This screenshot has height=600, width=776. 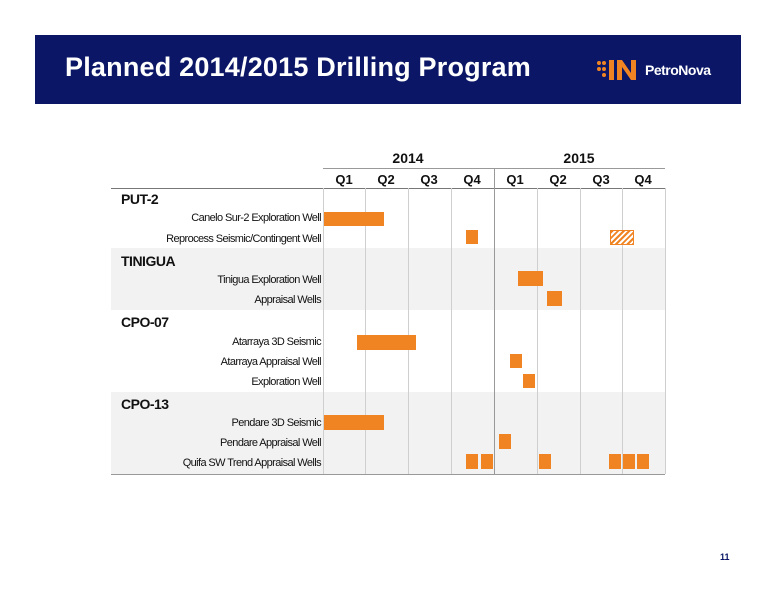 What do you see at coordinates (678, 70) in the screenshot?
I see `logo-text: PetroNova` at bounding box center [678, 70].